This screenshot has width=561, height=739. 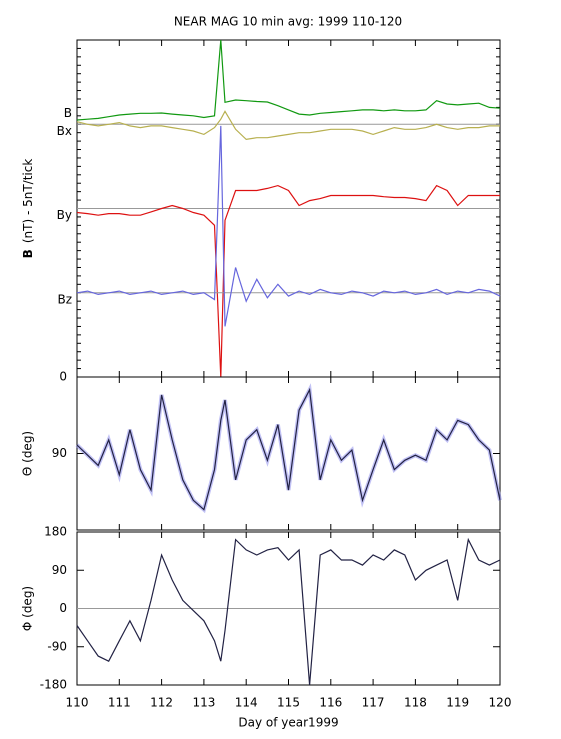 I want to click on series-label: By, so click(x=64, y=215).